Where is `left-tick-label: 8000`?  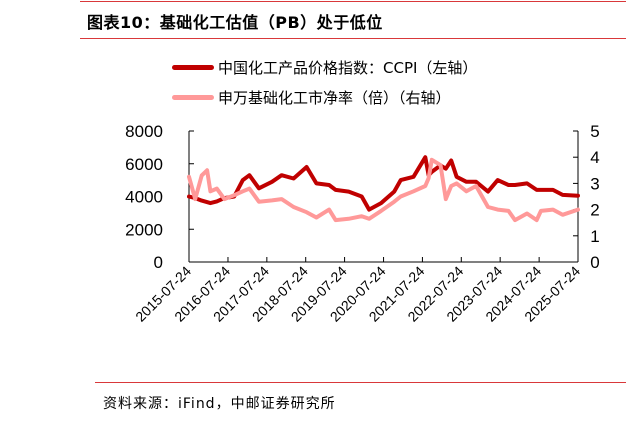
left-tick-label: 8000 is located at coordinates (144, 131).